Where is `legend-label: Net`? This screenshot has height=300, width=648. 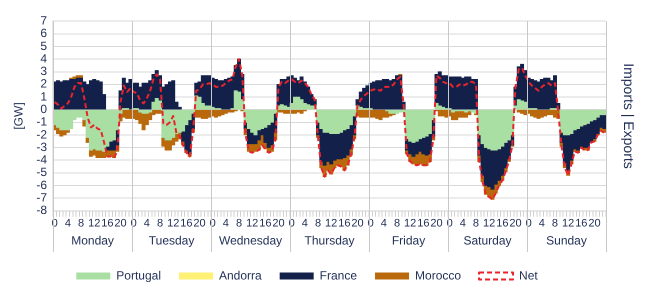
legend-label: Net is located at coordinates (528, 275).